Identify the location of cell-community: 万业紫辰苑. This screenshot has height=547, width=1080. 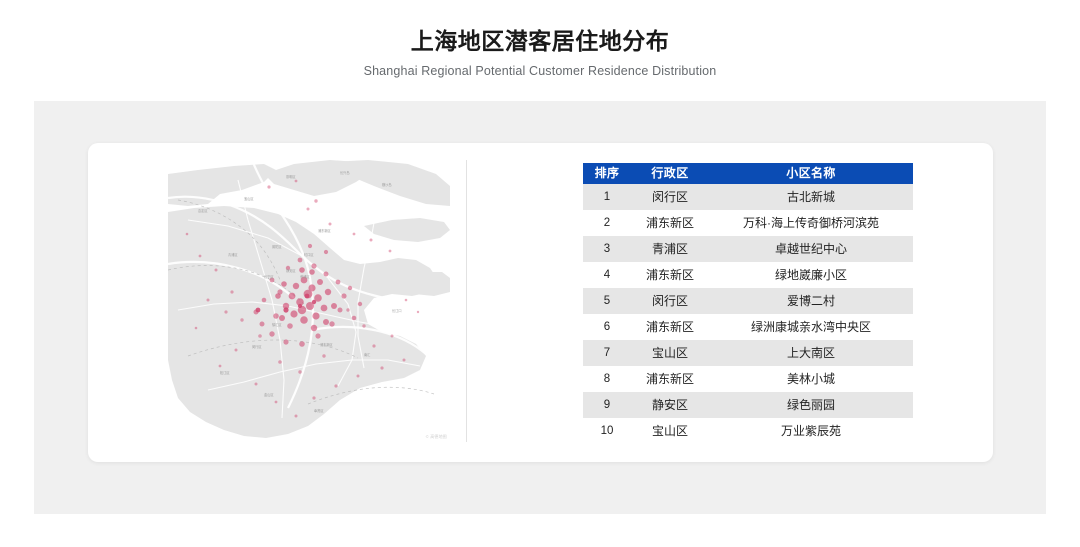
(811, 431).